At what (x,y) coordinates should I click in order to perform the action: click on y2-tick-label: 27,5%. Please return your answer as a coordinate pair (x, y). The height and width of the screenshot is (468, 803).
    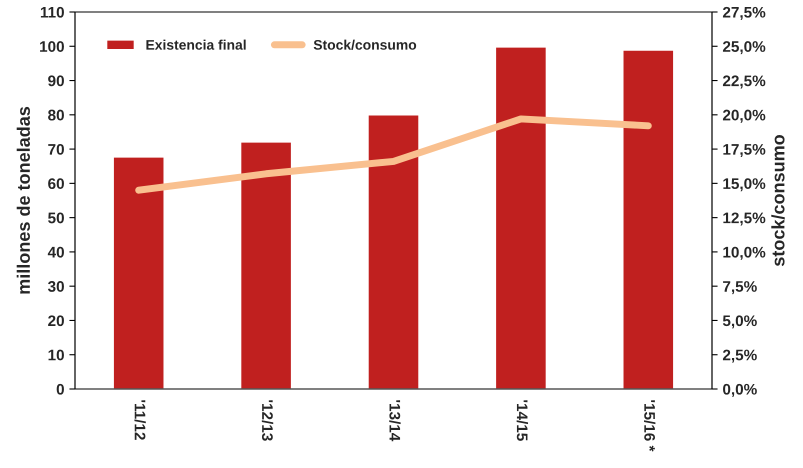
    Looking at the image, I should click on (744, 13).